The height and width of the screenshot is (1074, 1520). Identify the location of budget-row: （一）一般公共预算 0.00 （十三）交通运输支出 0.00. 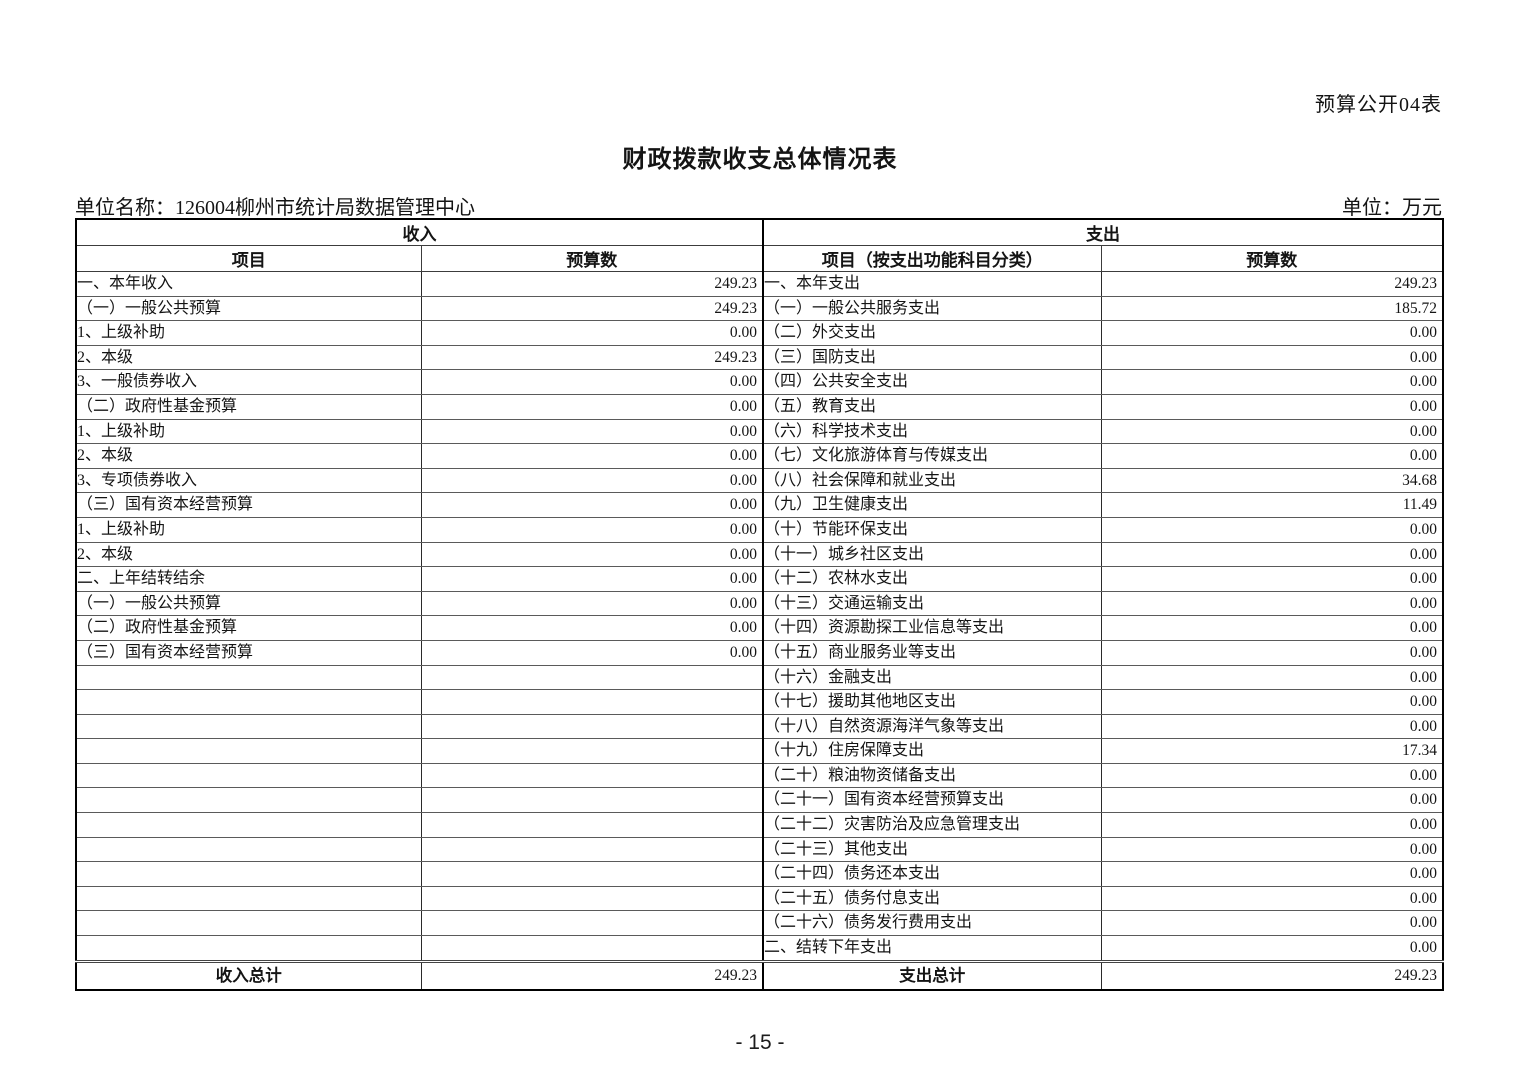
(759, 603).